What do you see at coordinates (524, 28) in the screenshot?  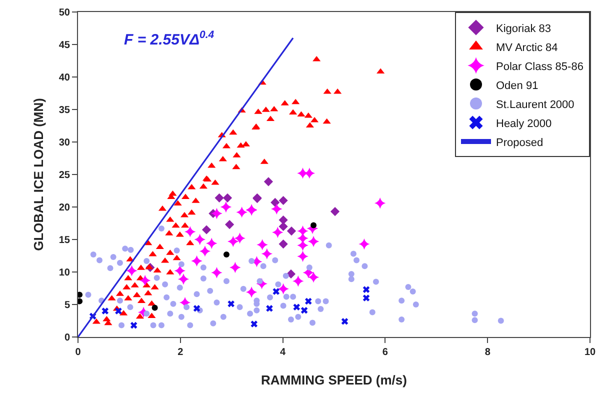 I see `legend-label: Kigoriak 83` at bounding box center [524, 28].